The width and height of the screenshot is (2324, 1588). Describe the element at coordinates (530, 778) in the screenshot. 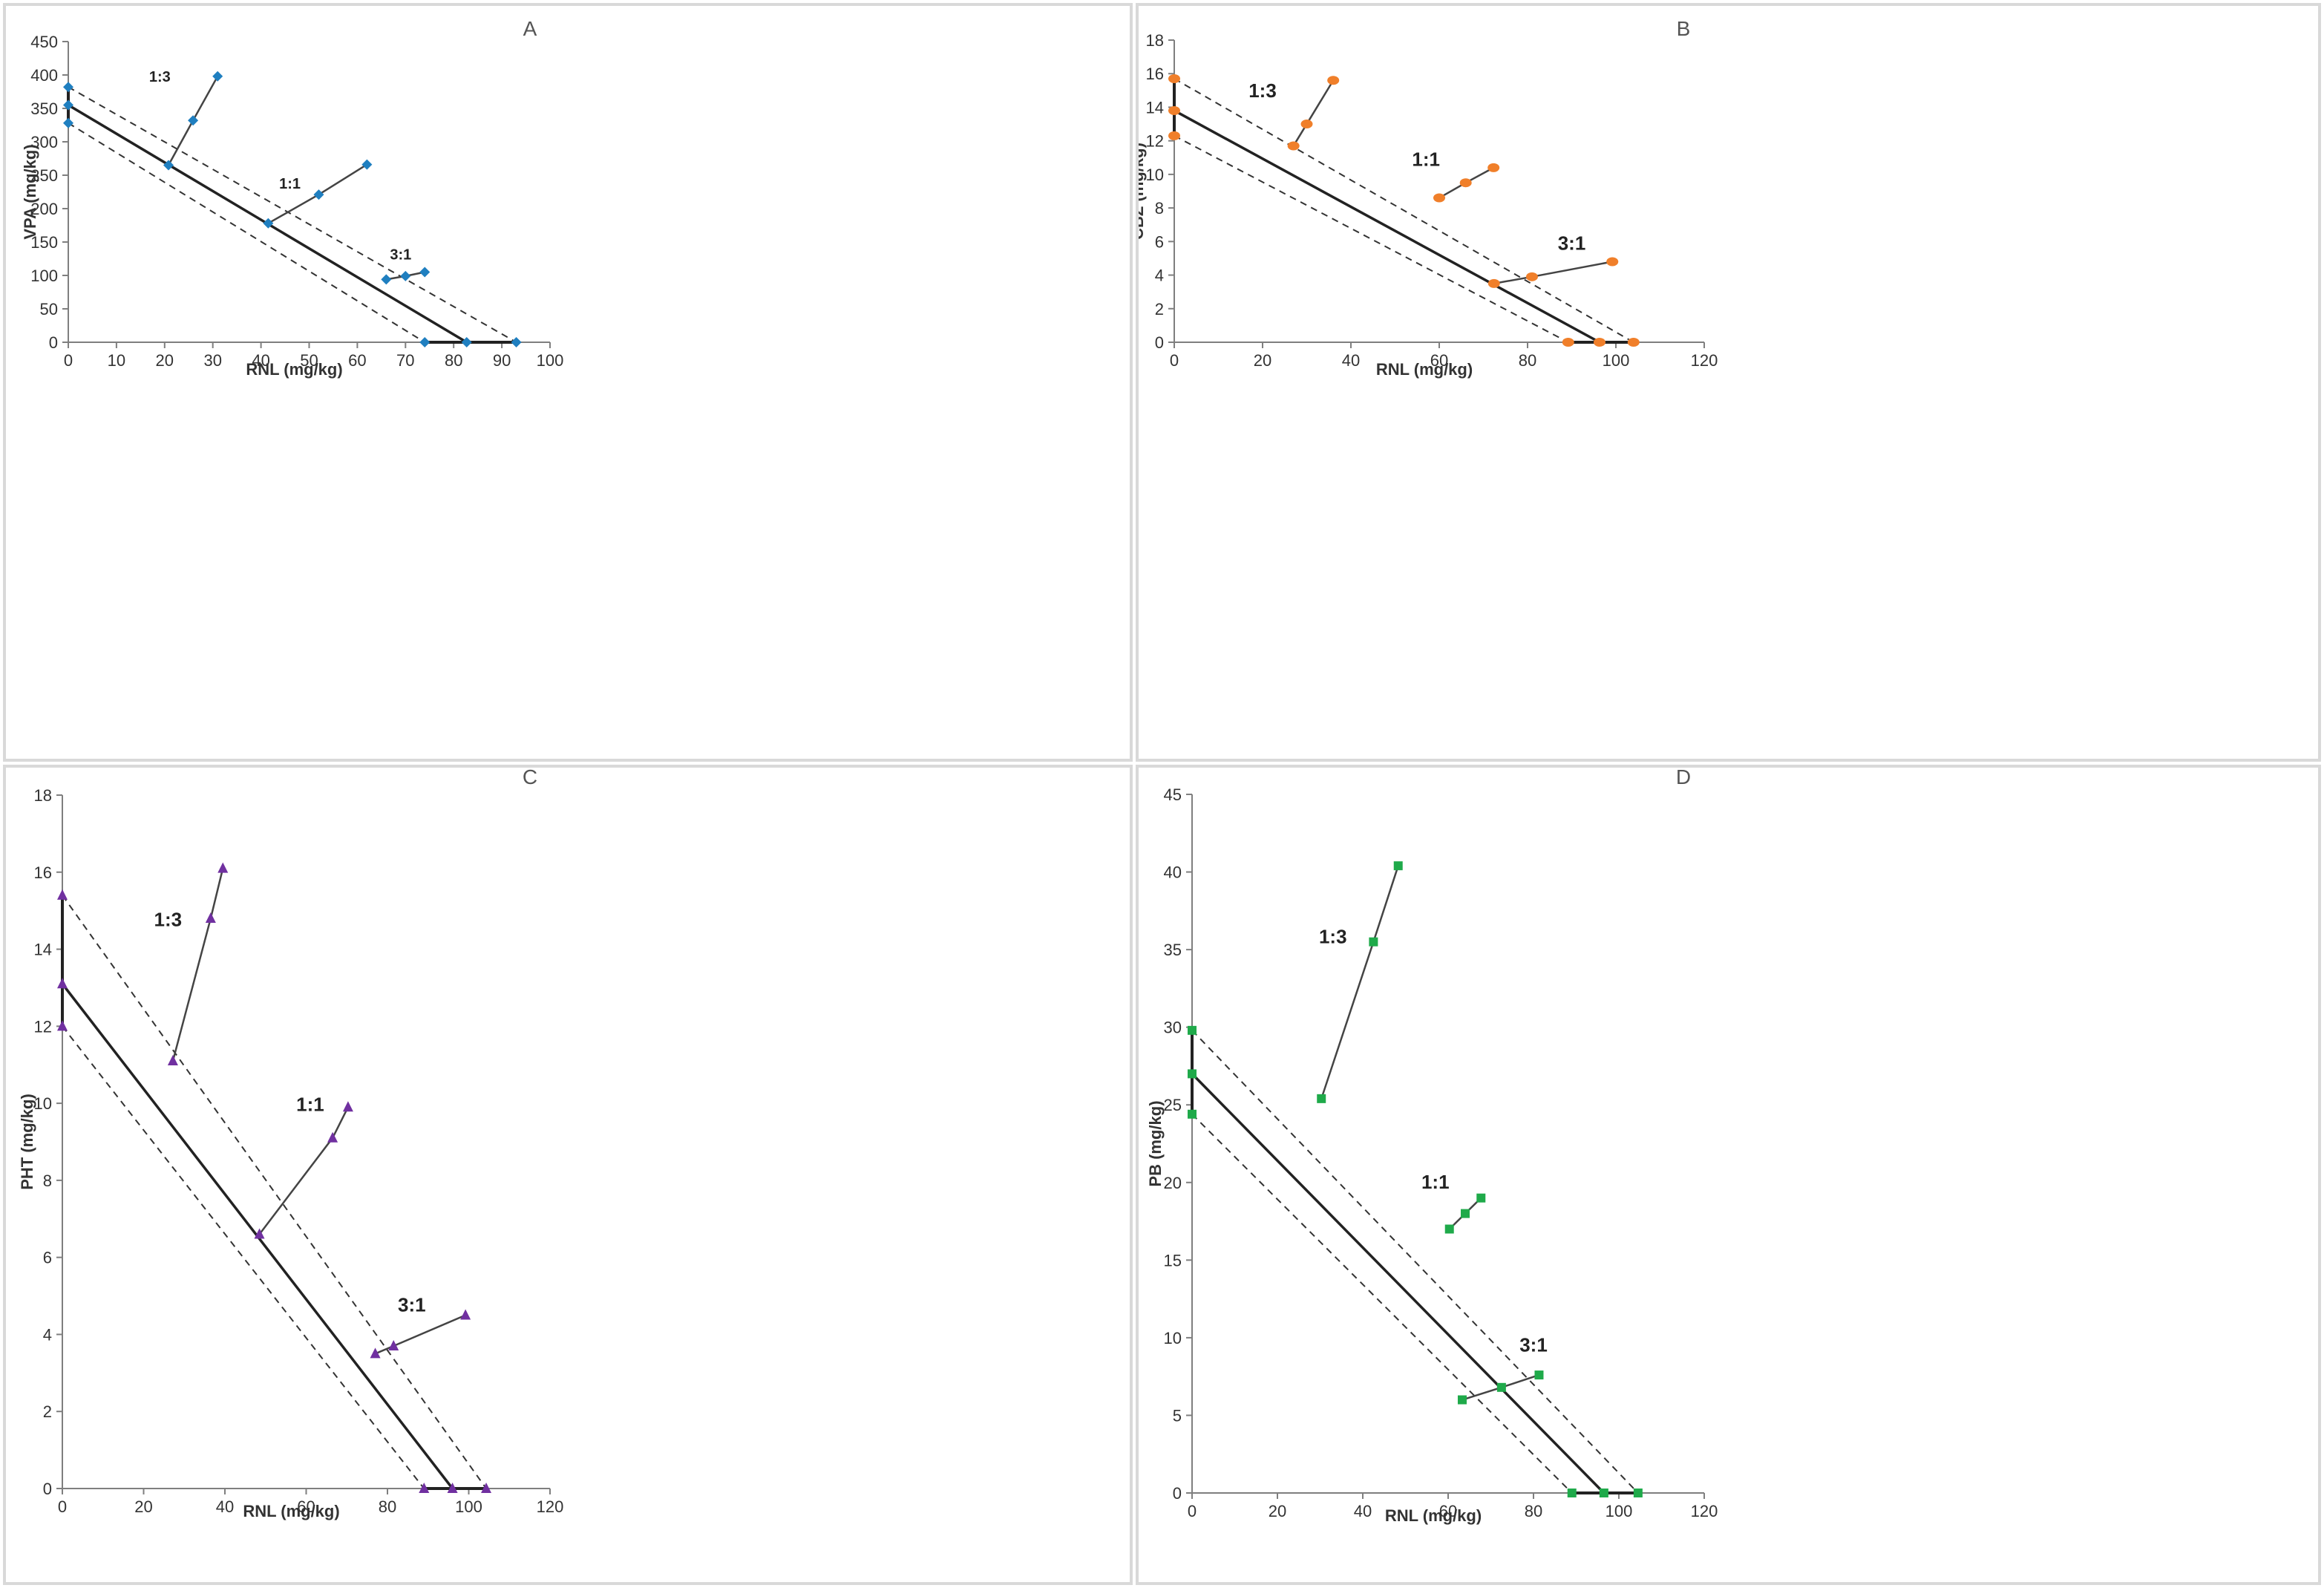

I see `panel-label: C` at that location.